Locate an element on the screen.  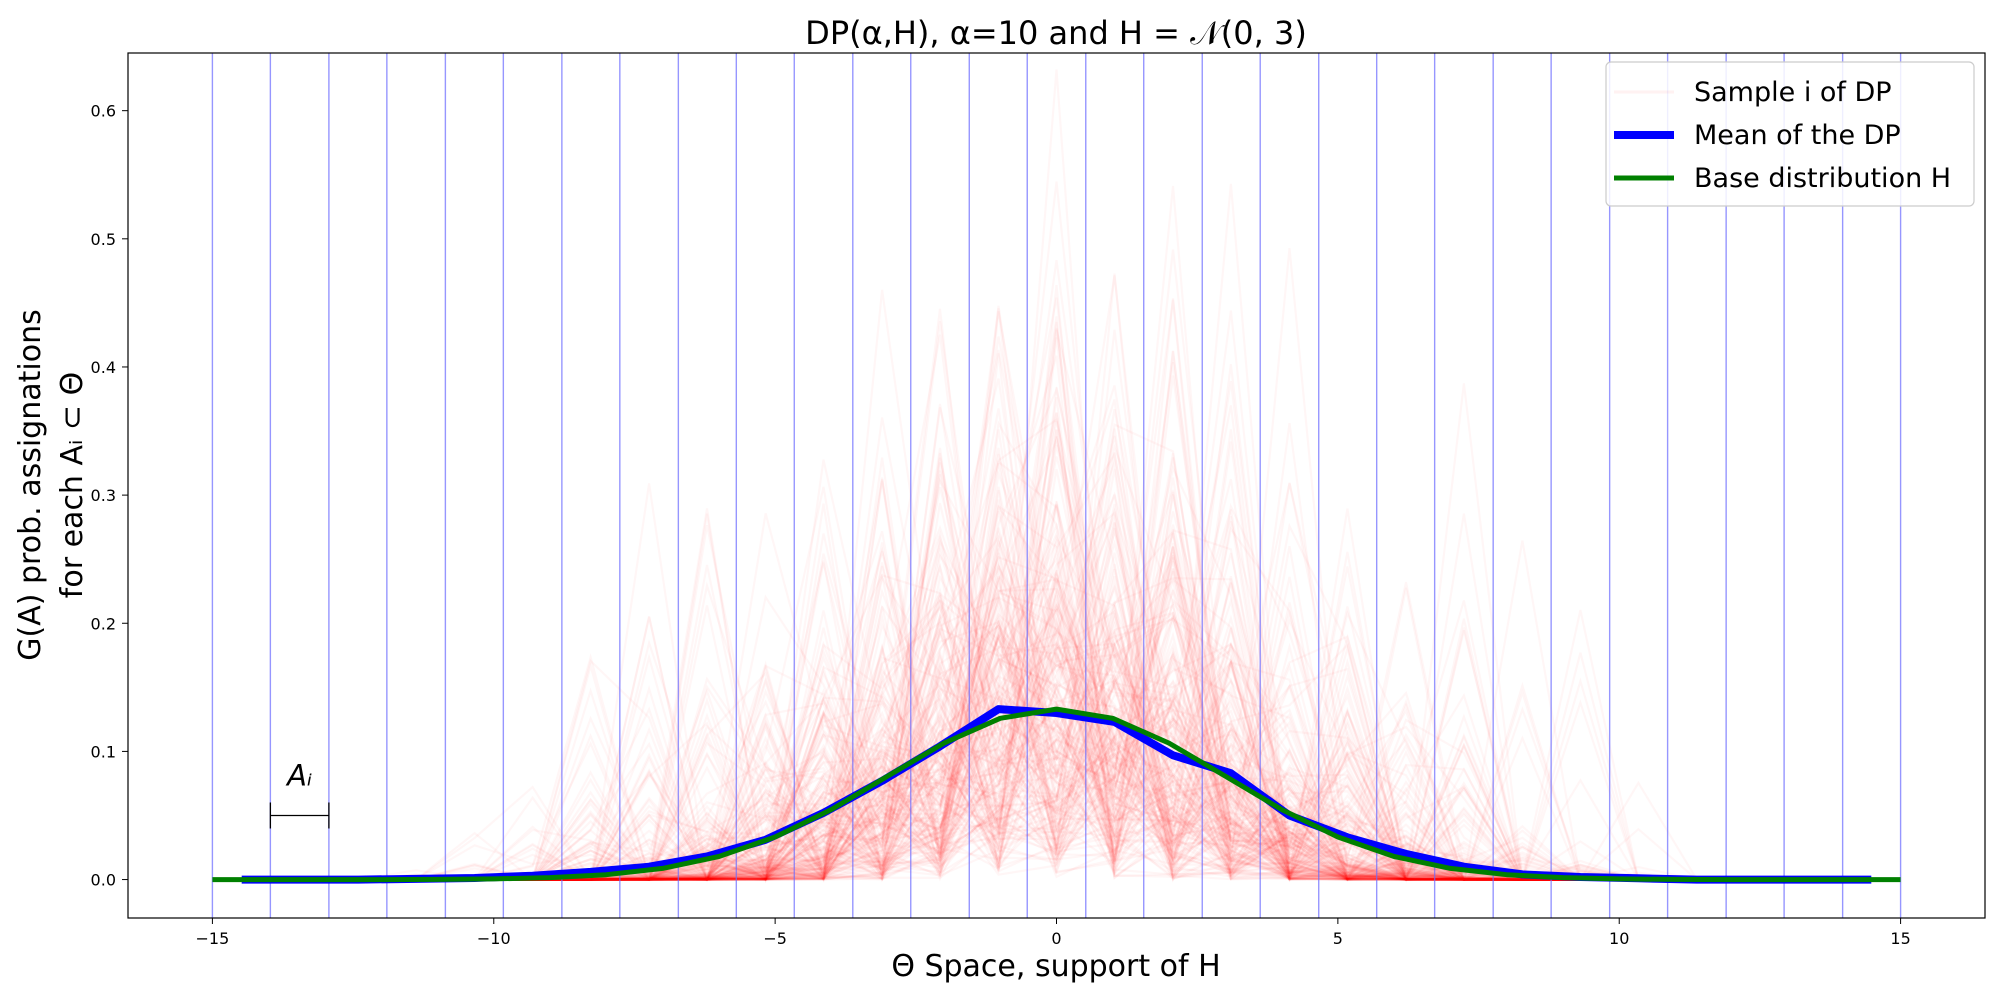
x-tick-label: 15 is located at coordinates (1900, 938).